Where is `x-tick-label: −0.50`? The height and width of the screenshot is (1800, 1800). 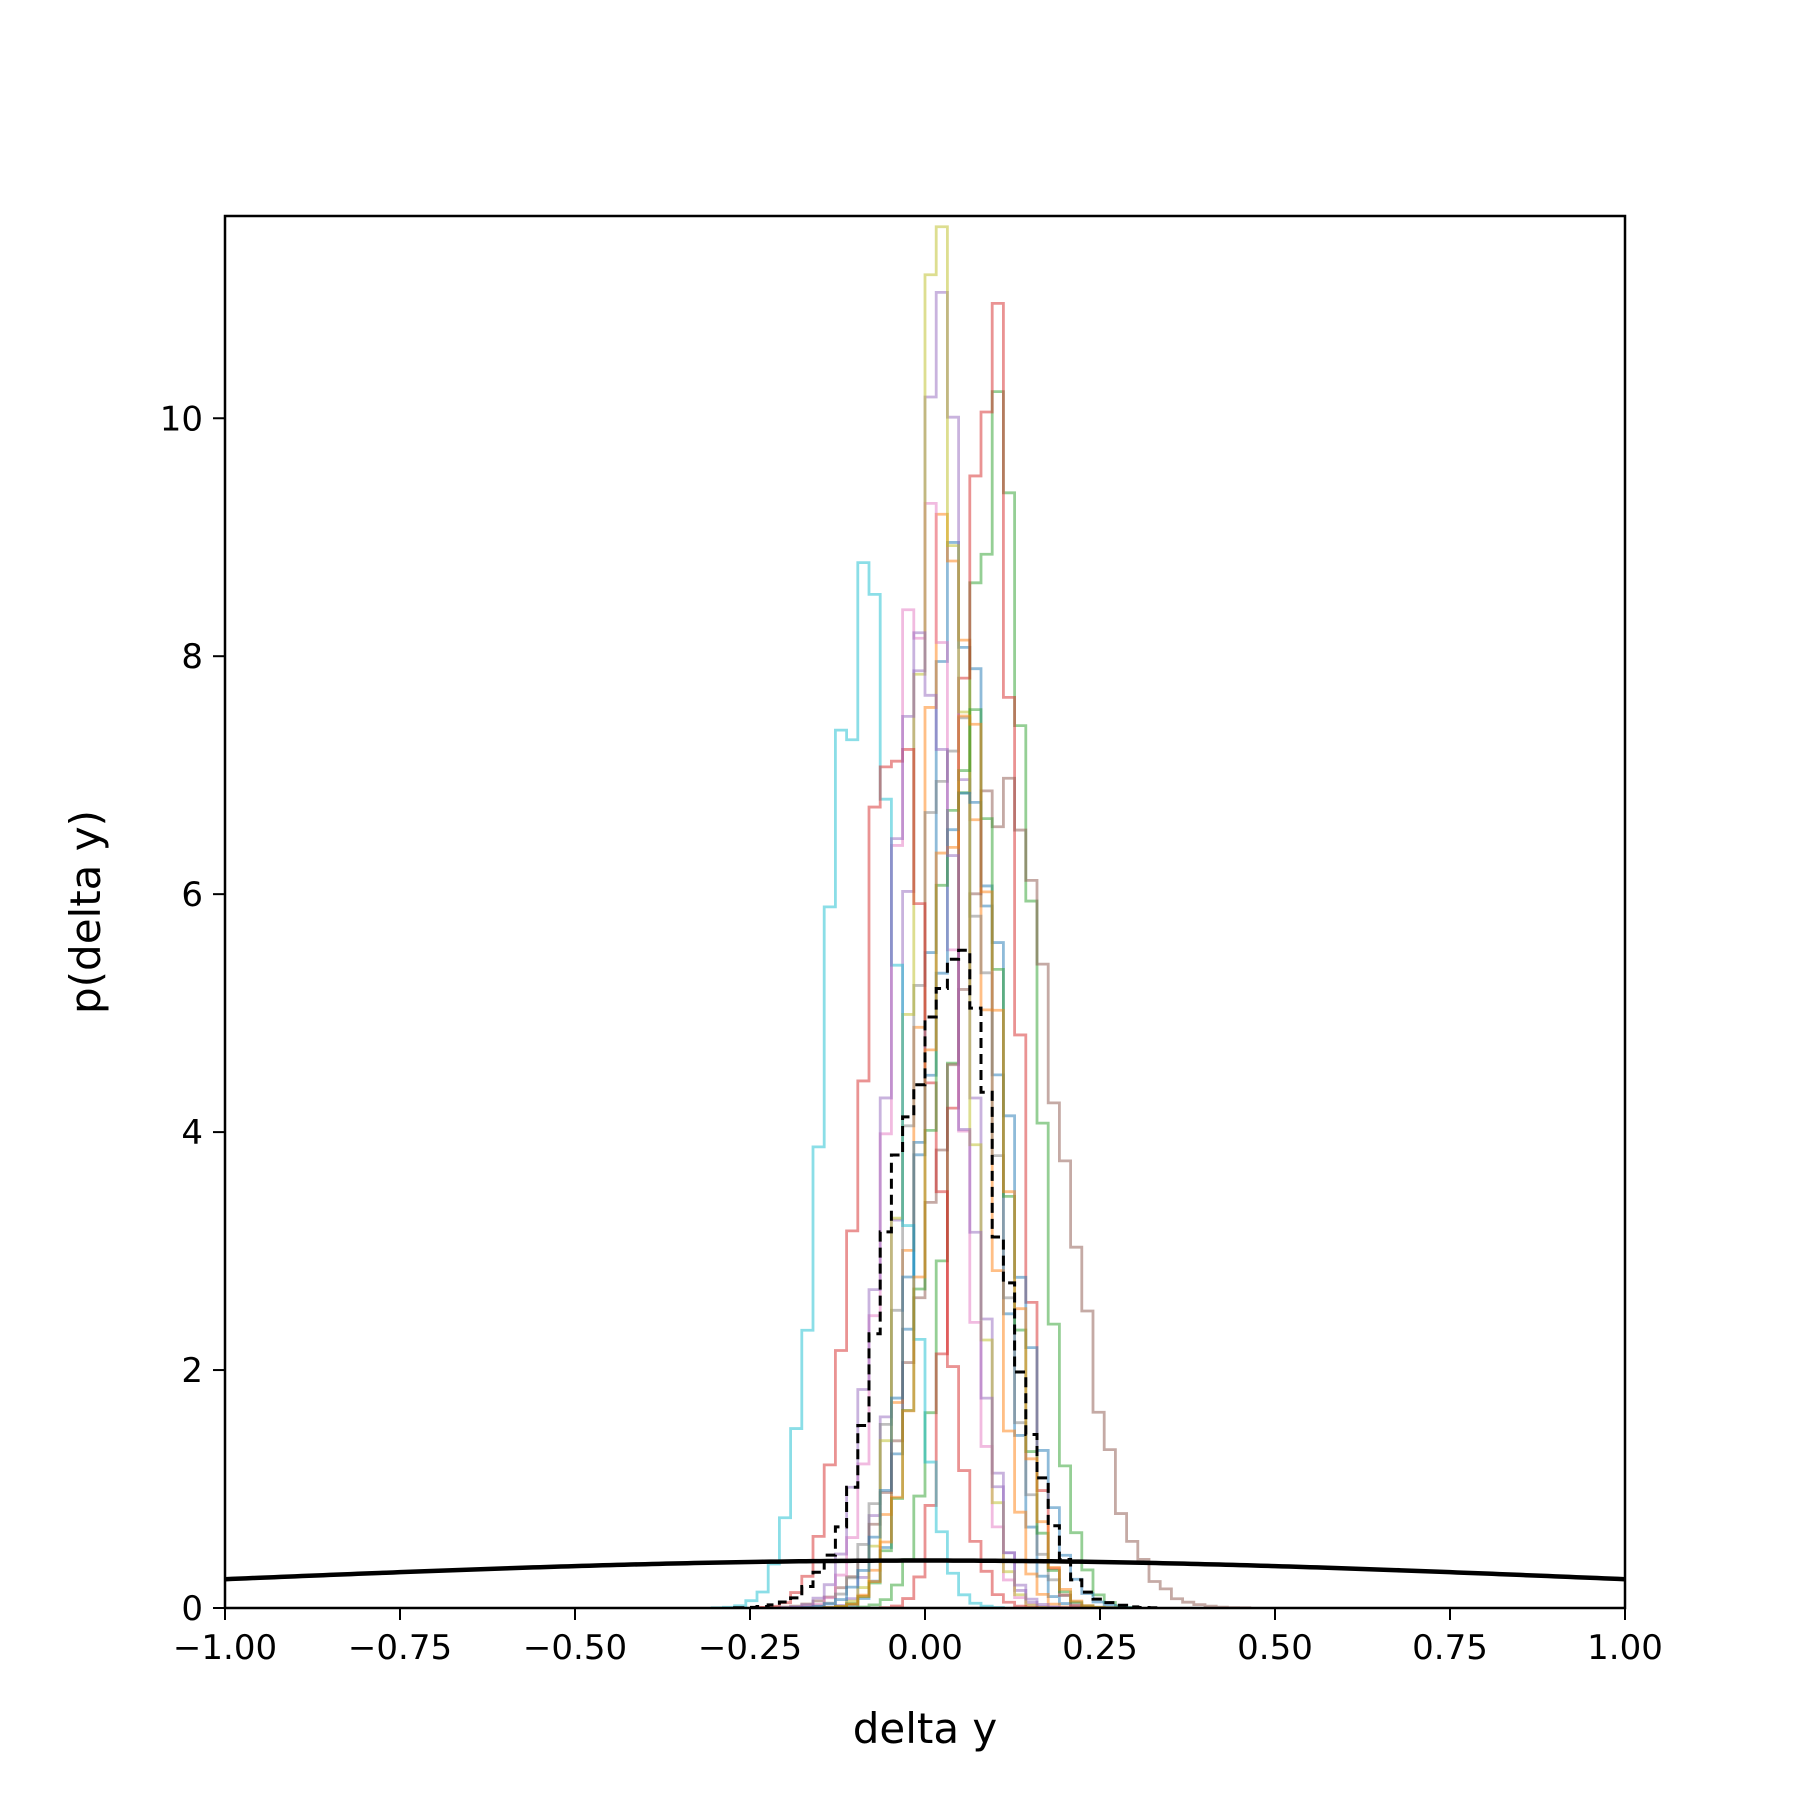
x-tick-label: −0.50 is located at coordinates (575, 1648).